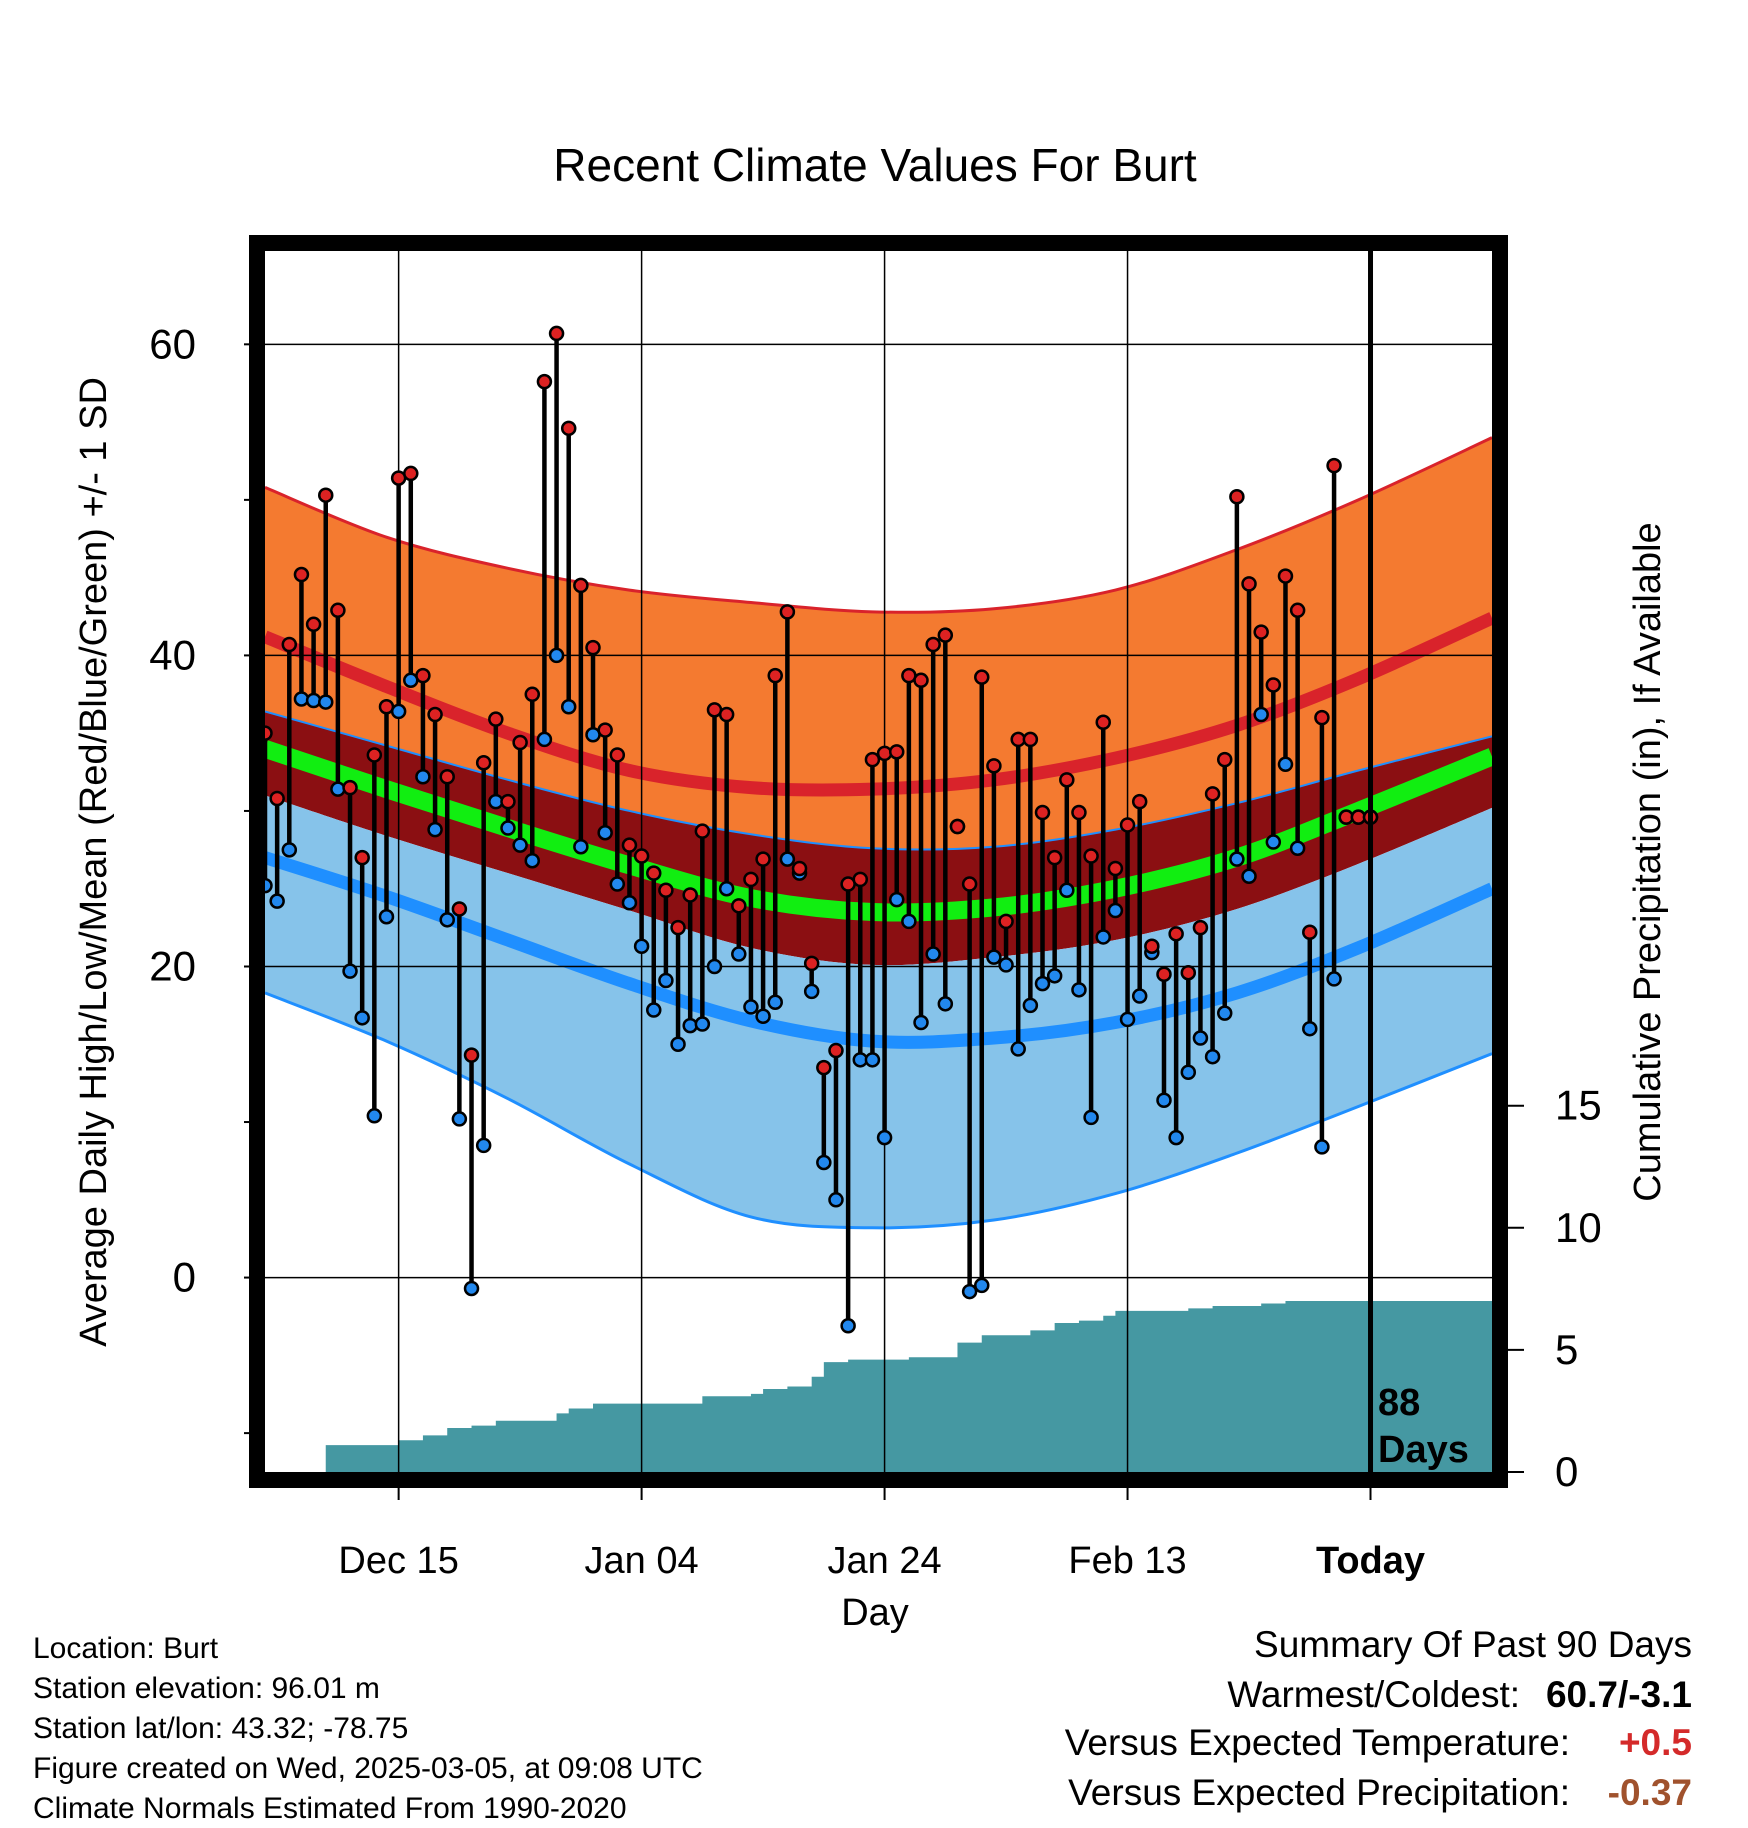  What do you see at coordinates (1399, 1403) in the screenshot?
I see `today-days-count: 88` at bounding box center [1399, 1403].